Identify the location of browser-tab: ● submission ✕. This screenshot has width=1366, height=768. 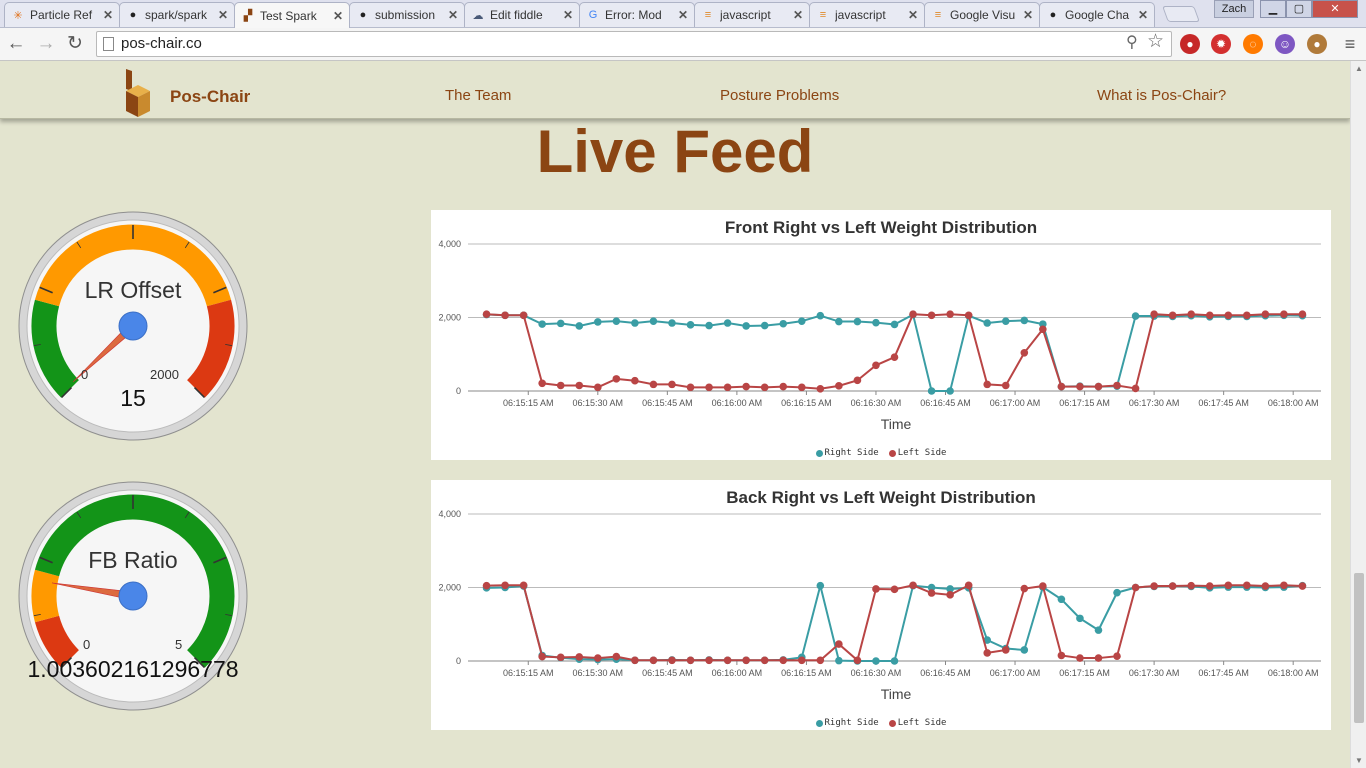
(407, 14).